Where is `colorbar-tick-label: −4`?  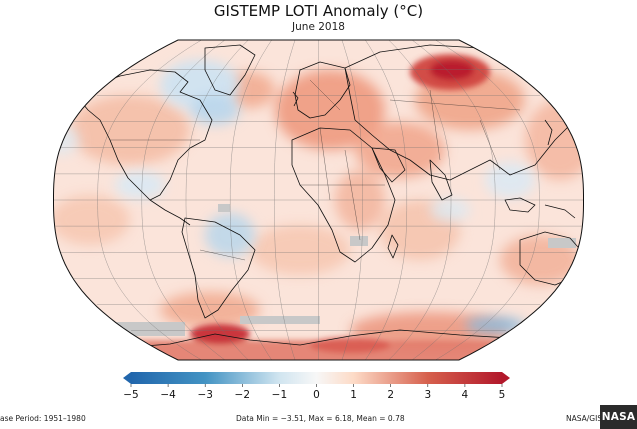 colorbar-tick-label: −4 is located at coordinates (168, 395).